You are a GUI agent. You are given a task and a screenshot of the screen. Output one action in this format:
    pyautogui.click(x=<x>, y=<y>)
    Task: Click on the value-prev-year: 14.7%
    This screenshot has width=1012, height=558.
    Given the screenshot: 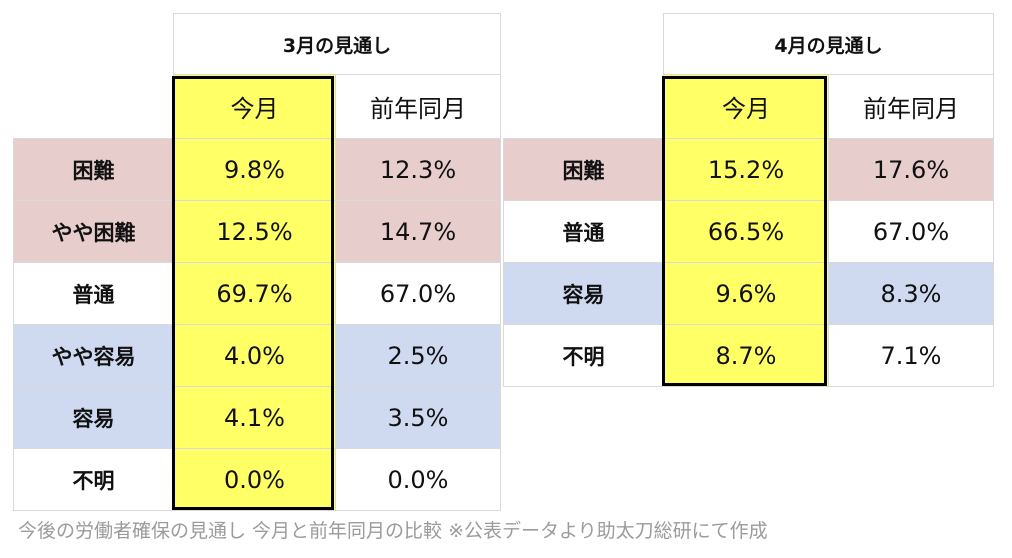 What is the action you would take?
    pyautogui.click(x=418, y=231)
    